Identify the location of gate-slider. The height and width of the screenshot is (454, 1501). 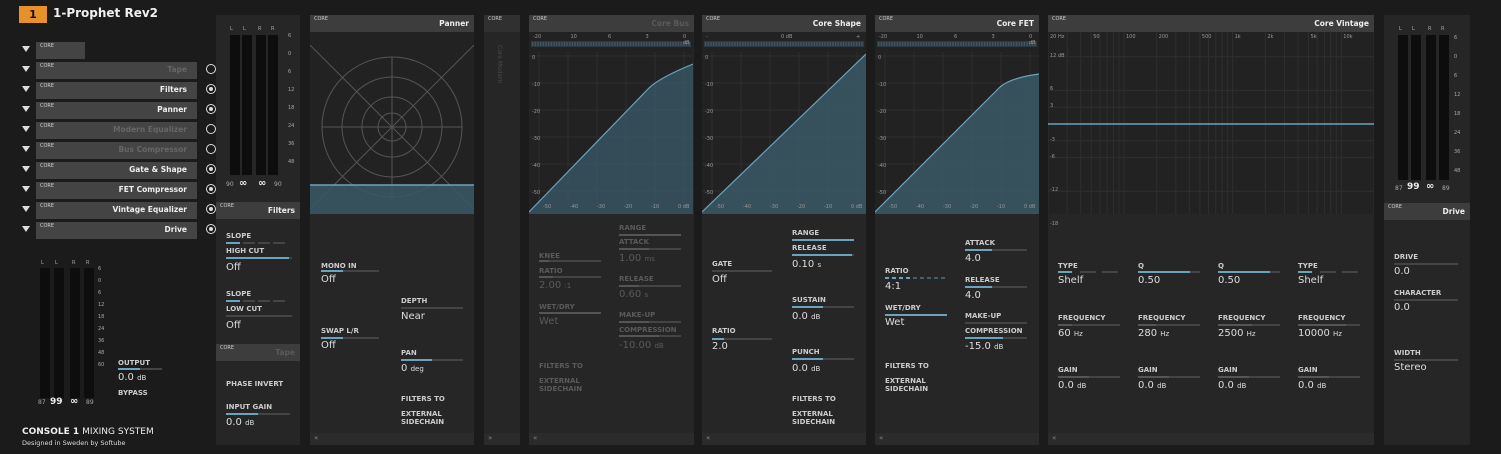
(742, 271).